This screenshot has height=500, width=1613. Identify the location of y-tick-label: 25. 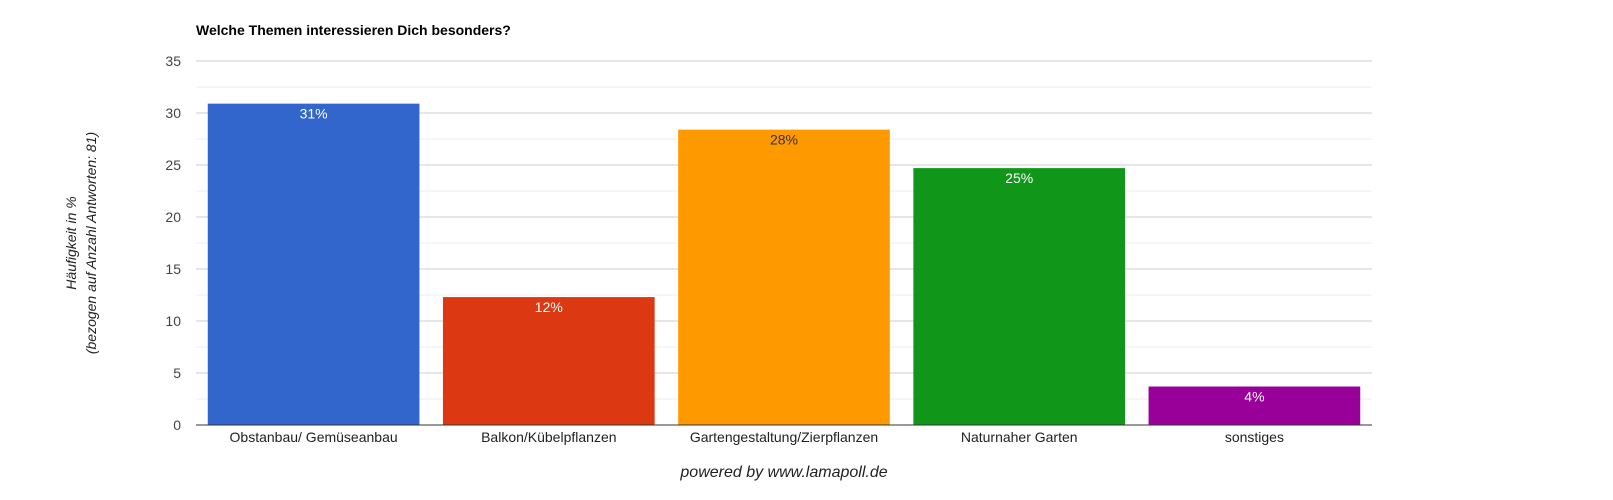
(173, 165).